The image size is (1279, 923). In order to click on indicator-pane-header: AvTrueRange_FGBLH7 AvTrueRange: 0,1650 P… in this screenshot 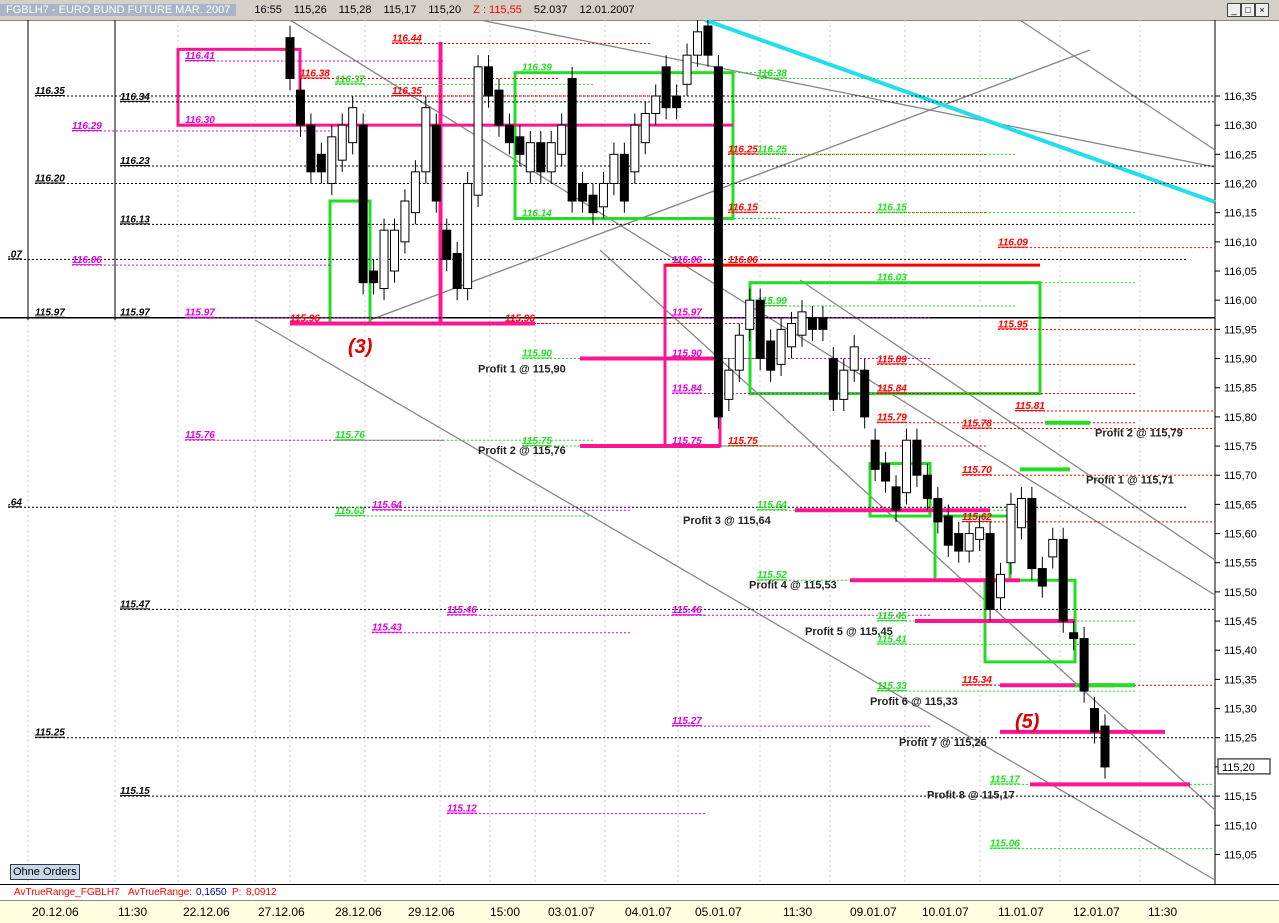, I will do `click(639, 892)`.